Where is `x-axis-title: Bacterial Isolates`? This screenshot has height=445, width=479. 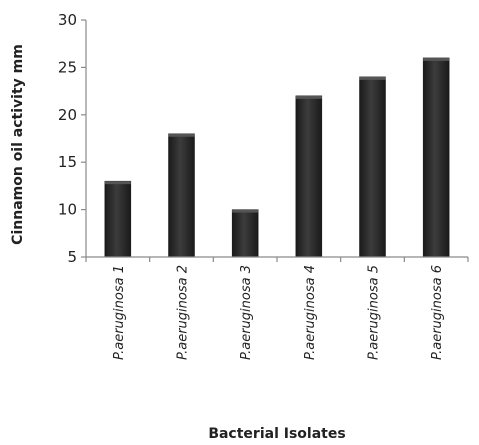 x-axis-title: Bacterial Isolates is located at coordinates (276, 434).